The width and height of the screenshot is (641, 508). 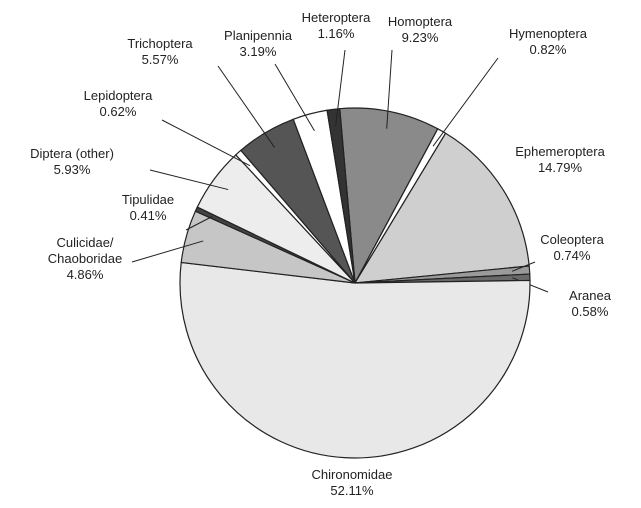 I want to click on category-label: Lepidoptera, so click(x=118, y=95).